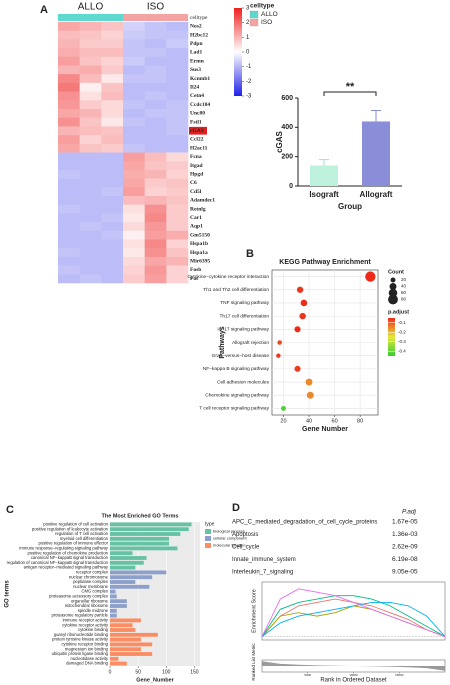  What do you see at coordinates (84, 644) in the screenshot?
I see `y-tick-label: cytokine receptor binding` at bounding box center [84, 644].